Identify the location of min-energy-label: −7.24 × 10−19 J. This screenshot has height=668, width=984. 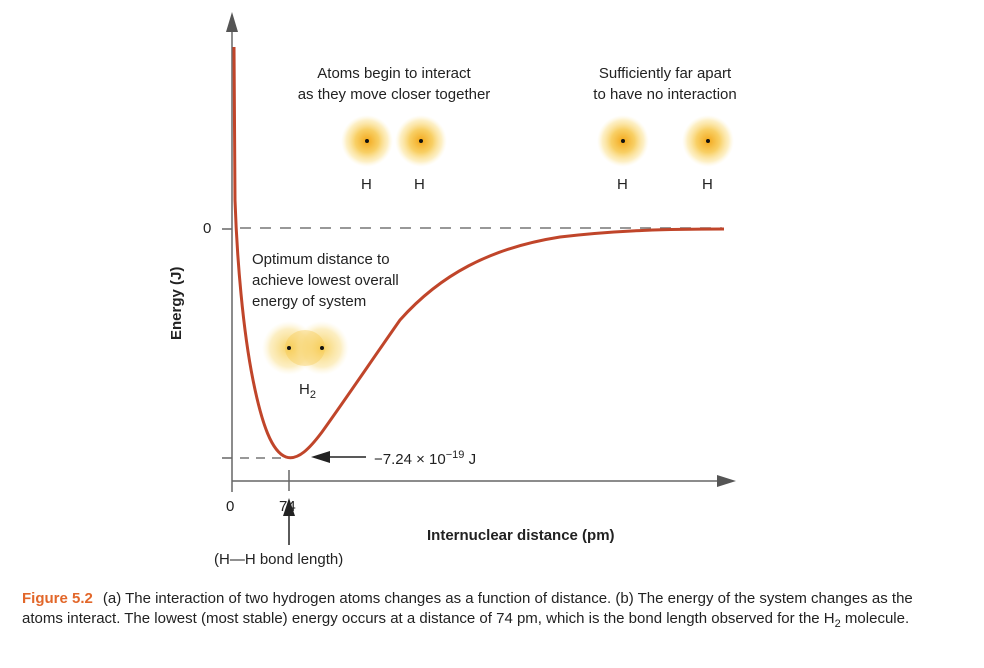
(425, 457).